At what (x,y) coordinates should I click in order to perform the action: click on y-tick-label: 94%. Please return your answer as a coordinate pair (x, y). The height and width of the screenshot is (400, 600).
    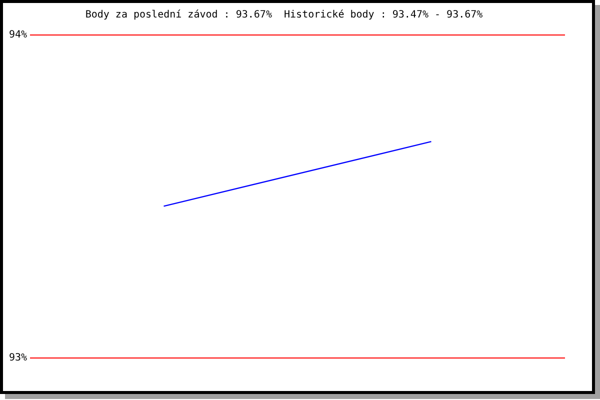
    Looking at the image, I should click on (17, 35).